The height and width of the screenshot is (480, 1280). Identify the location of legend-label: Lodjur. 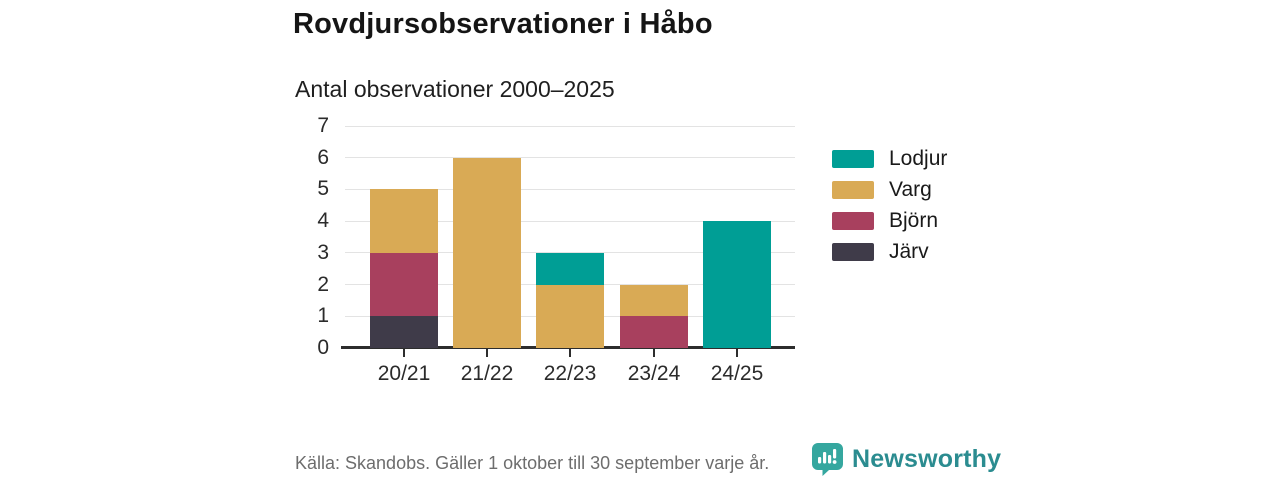
(918, 158).